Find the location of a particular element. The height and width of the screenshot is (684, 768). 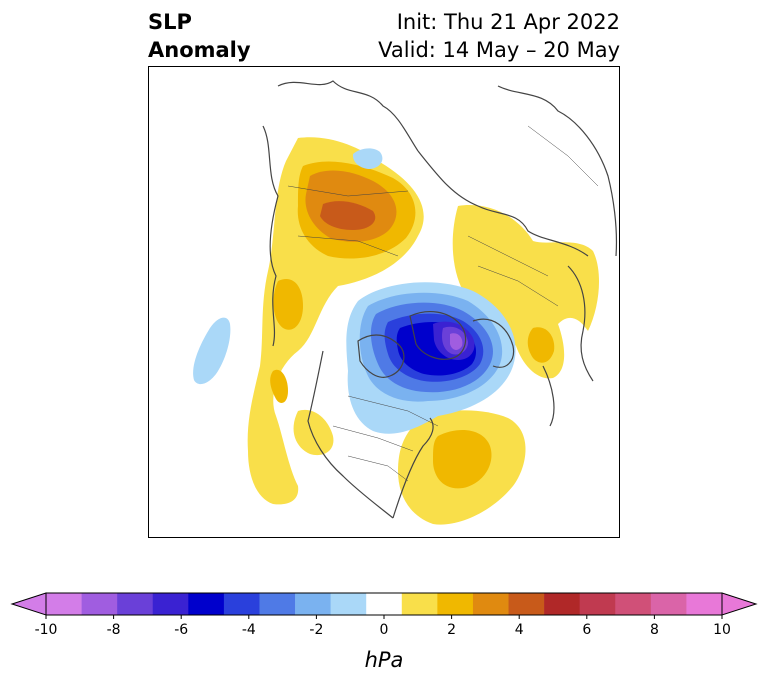

colorbar-tick-label: -10 is located at coordinates (46, 630).